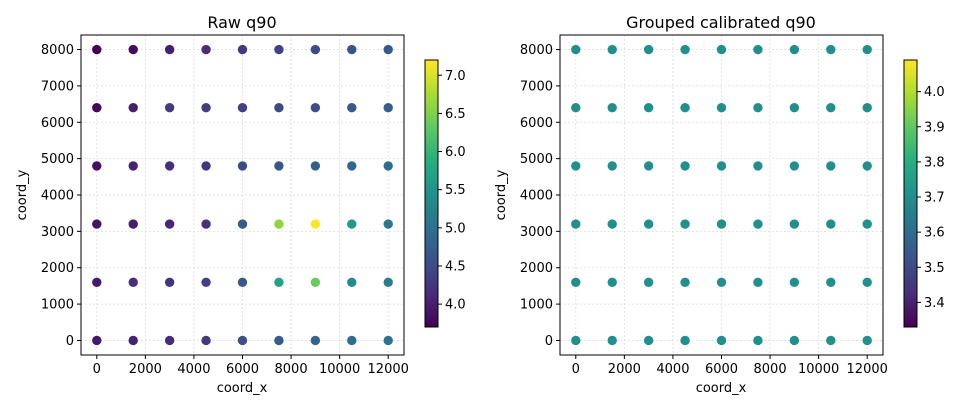  I want to click on colorbar-tick-label: 4.5, so click(455, 266).